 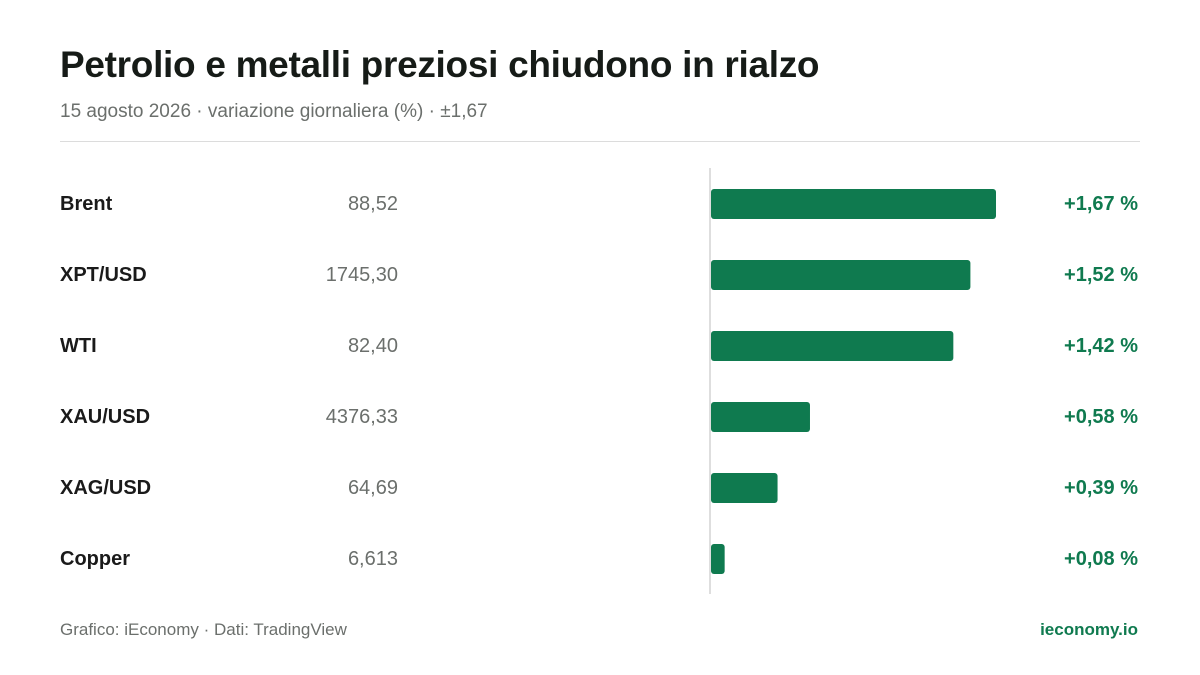 What do you see at coordinates (744, 488) in the screenshot?
I see `bar-xag-usd` at bounding box center [744, 488].